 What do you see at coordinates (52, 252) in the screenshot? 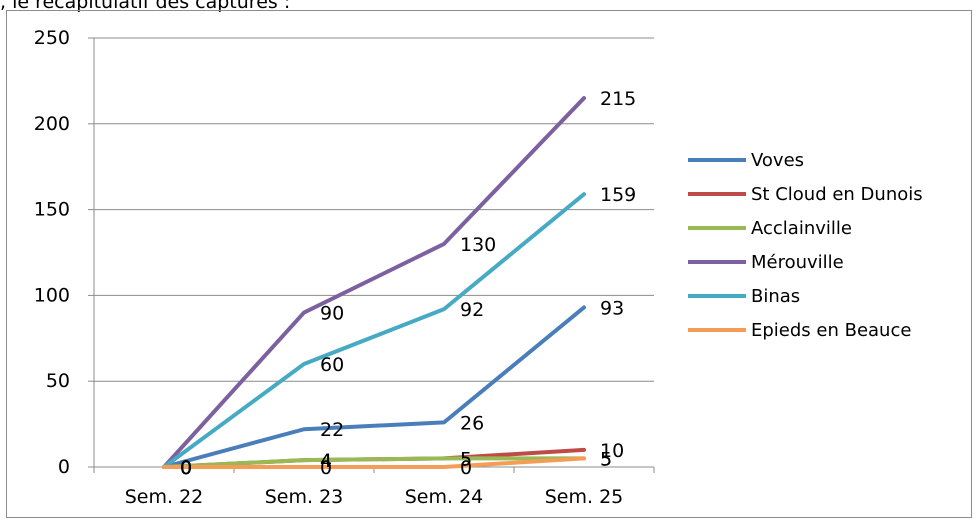
I see `y-axis-ticks: 0 50 100 150 200 250` at bounding box center [52, 252].